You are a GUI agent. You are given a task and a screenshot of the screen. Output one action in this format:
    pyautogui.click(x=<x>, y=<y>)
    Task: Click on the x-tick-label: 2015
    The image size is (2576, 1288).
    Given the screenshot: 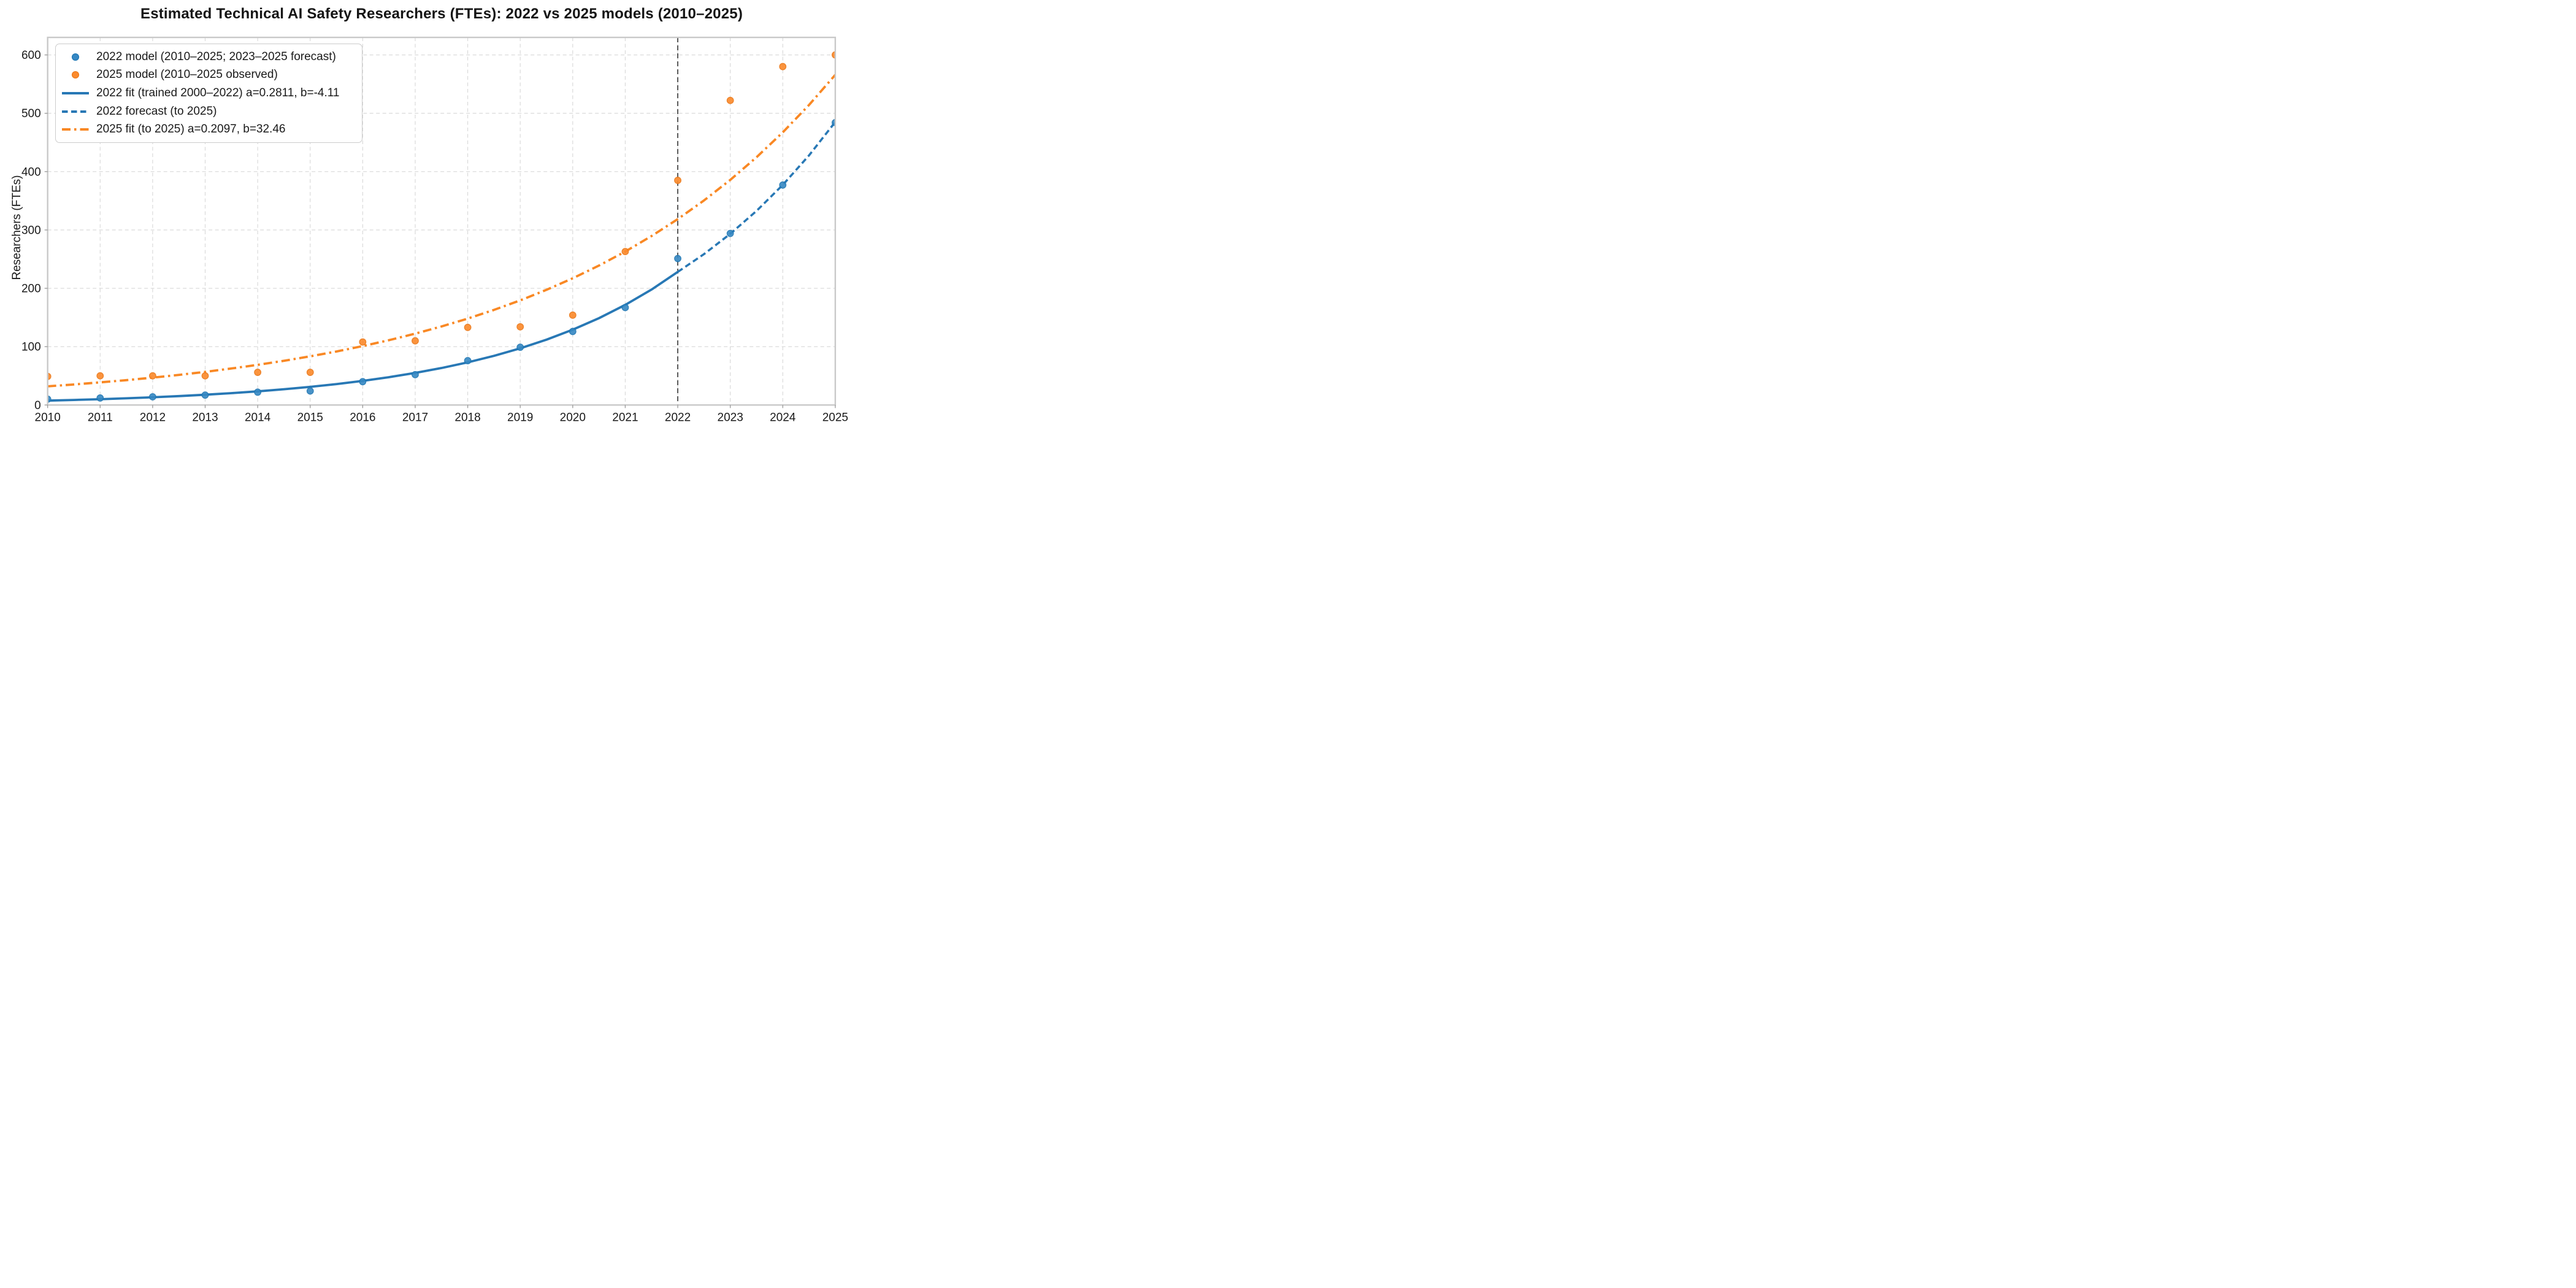 What is the action you would take?
    pyautogui.click(x=310, y=417)
    